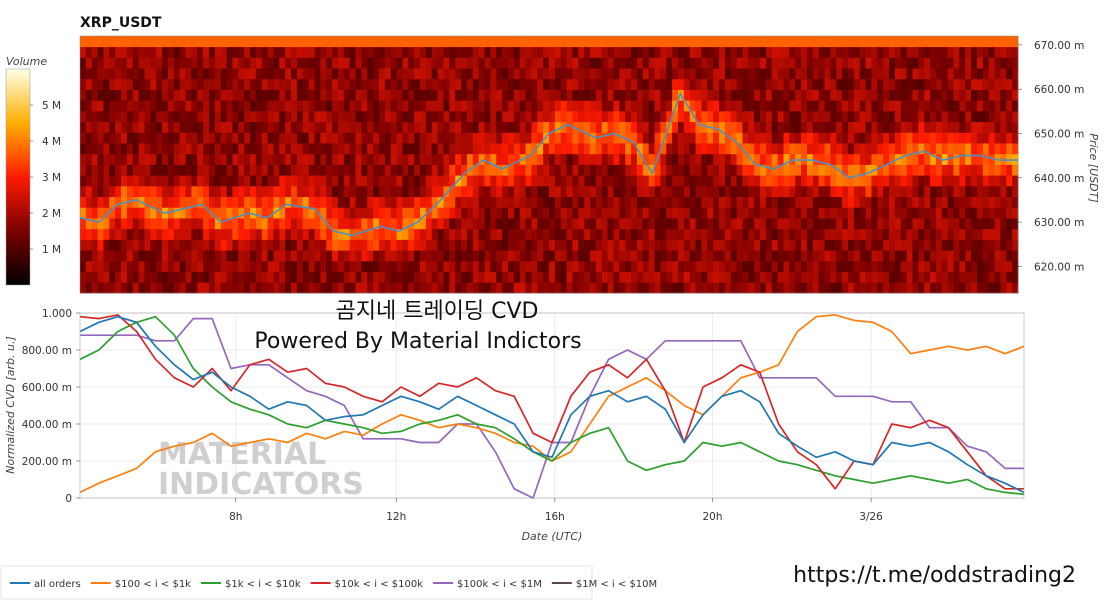  Describe the element at coordinates (140, 584) in the screenshot. I see `legend-item: $100 < i < $1k` at that location.